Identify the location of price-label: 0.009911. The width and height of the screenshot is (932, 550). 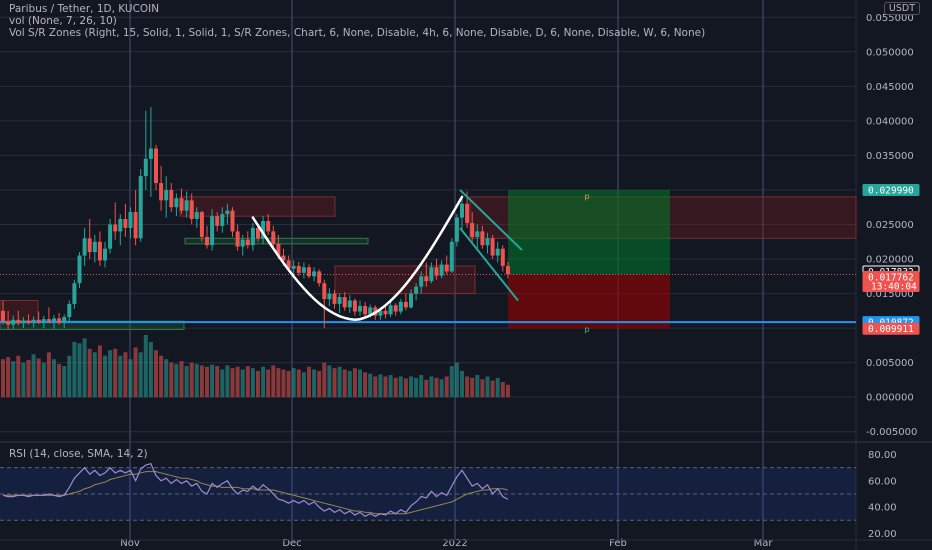
(891, 329).